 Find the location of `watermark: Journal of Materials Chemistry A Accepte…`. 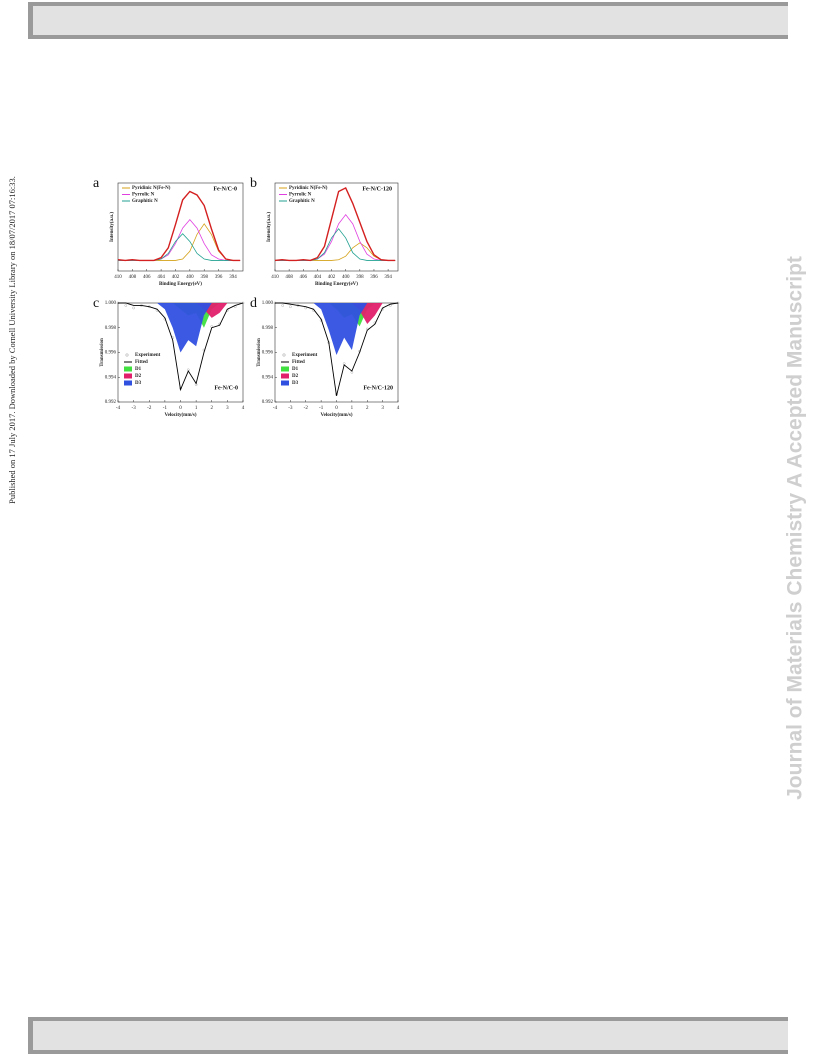

watermark: Journal of Materials Chemistry A Accepte… is located at coordinates (795, 528).